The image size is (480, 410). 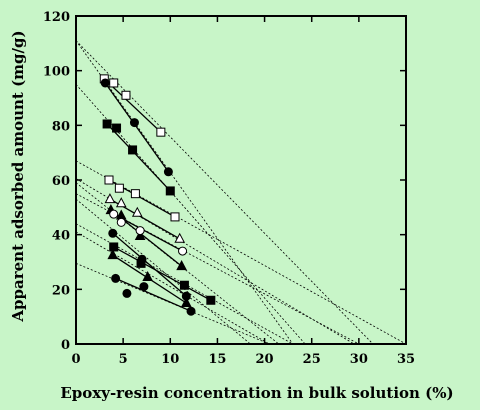 What do you see at coordinates (61, 181) in the screenshot?
I see `y-tick-label: 60` at bounding box center [61, 181].